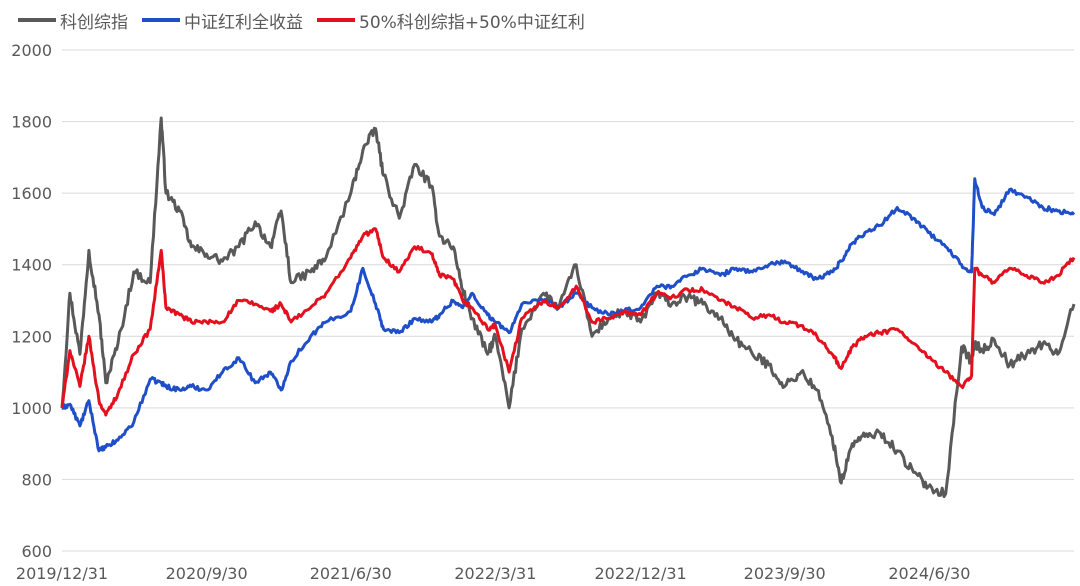 The height and width of the screenshot is (586, 1080). What do you see at coordinates (31, 301) in the screenshot?
I see `y-axis-ticks: 600 800 1000 1200 1400 1600 1800 2000` at bounding box center [31, 301].